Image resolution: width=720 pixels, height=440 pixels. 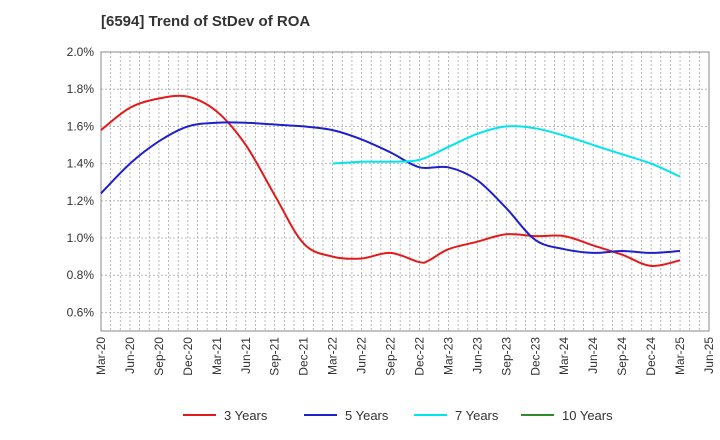 What do you see at coordinates (246, 355) in the screenshot?
I see `x-tick-label: Jun-21` at bounding box center [246, 355].